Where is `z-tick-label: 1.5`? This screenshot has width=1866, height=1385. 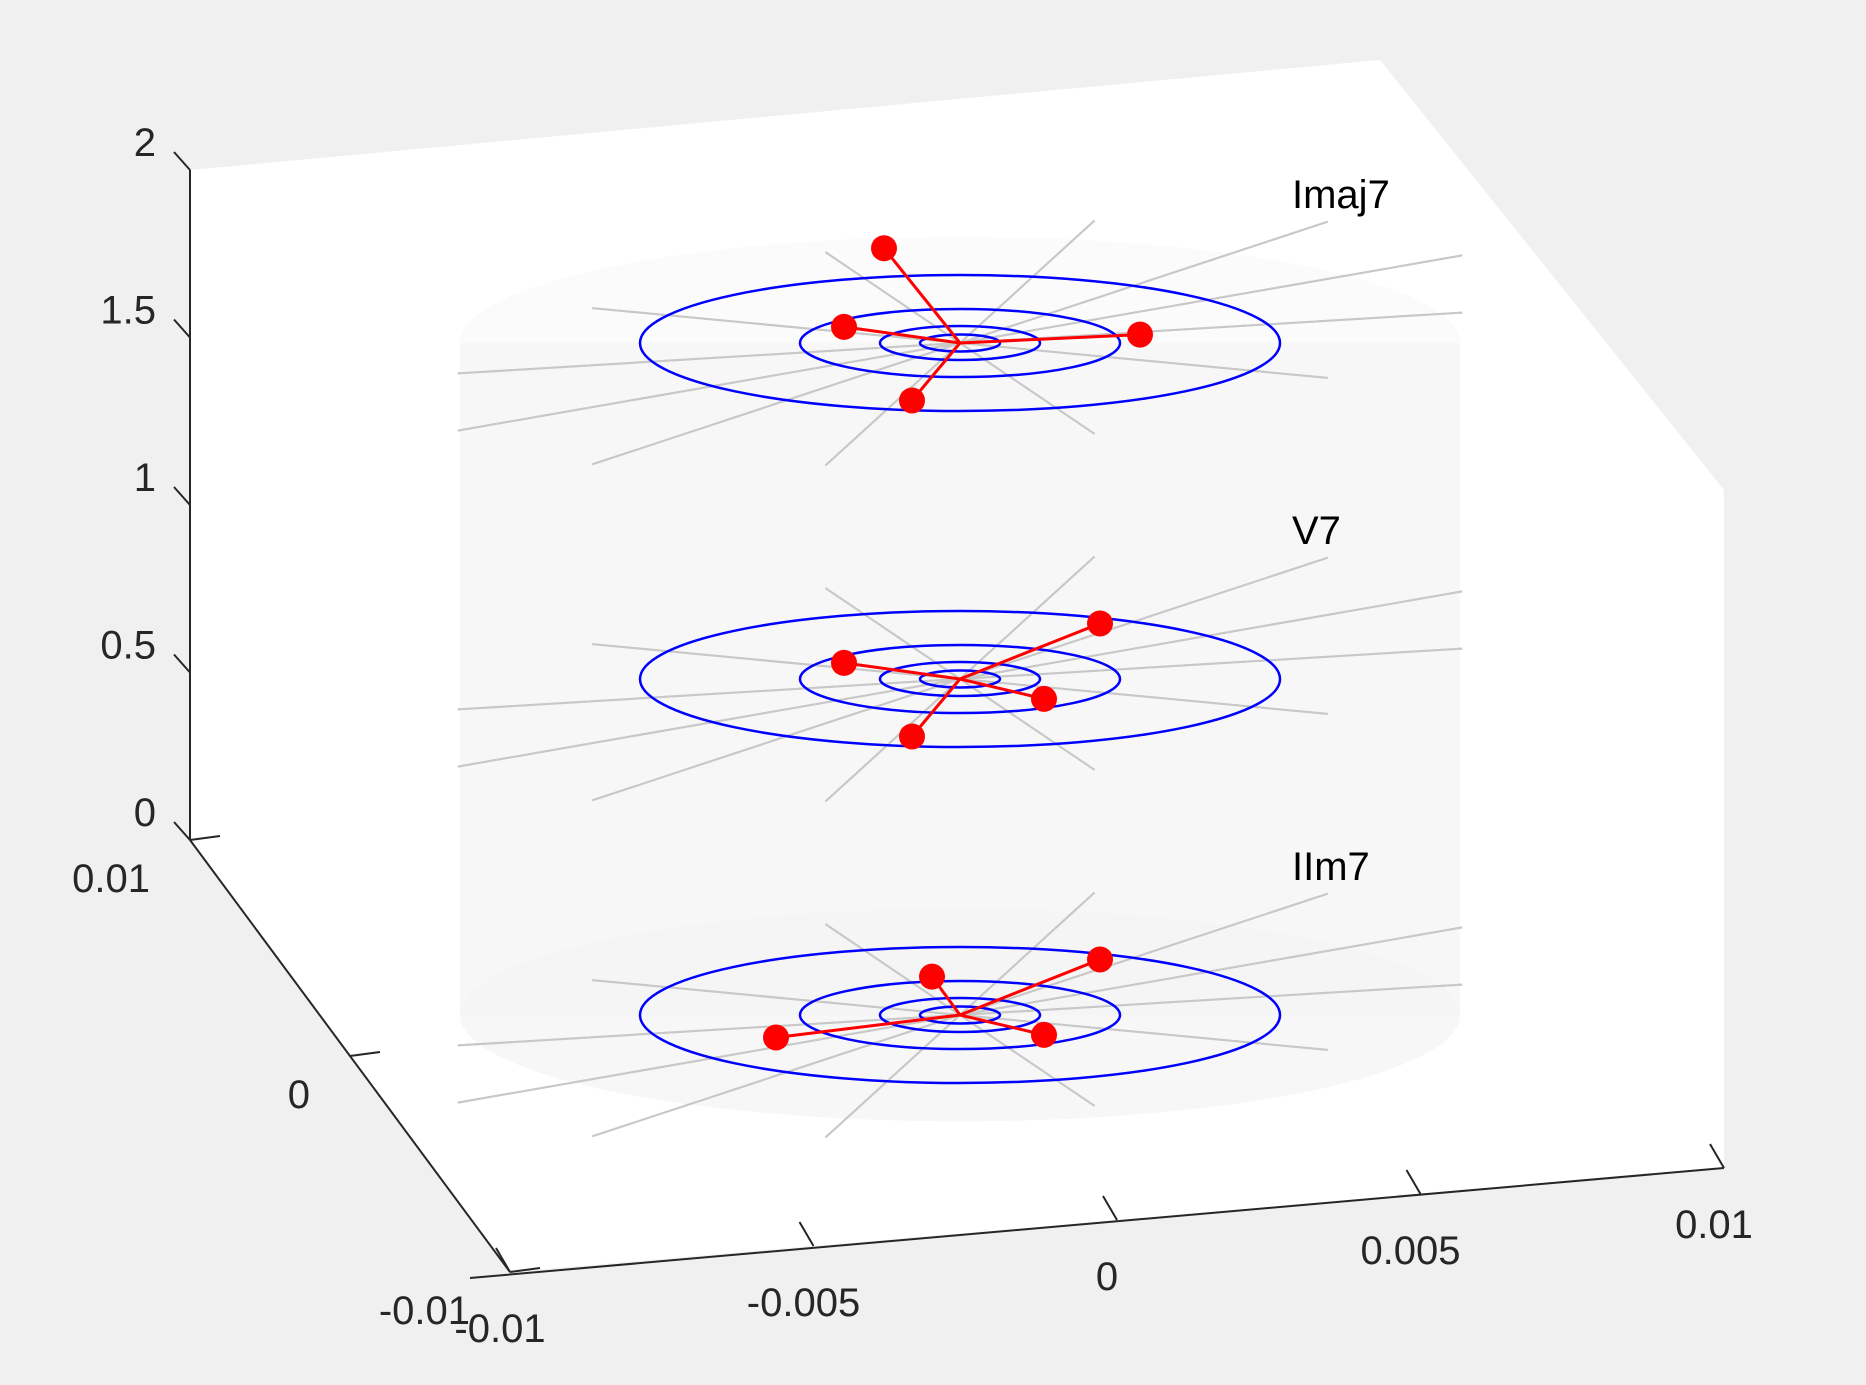 z-tick-label: 1.5 is located at coordinates (128, 311).